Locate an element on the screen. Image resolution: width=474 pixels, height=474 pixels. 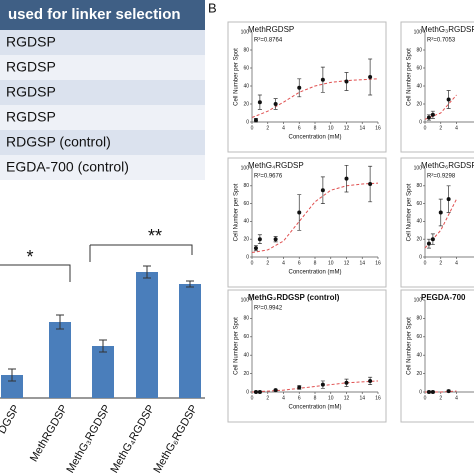
x-tick-label: MethG₄RGDSP is located at coordinates (132, 438).